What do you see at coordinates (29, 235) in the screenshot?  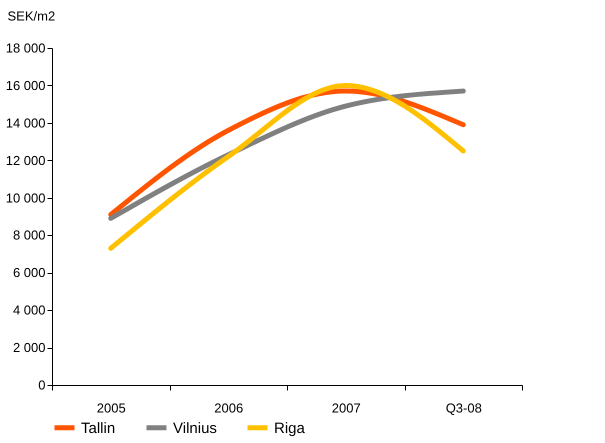 I see `y-tick-label: 8 000` at bounding box center [29, 235].